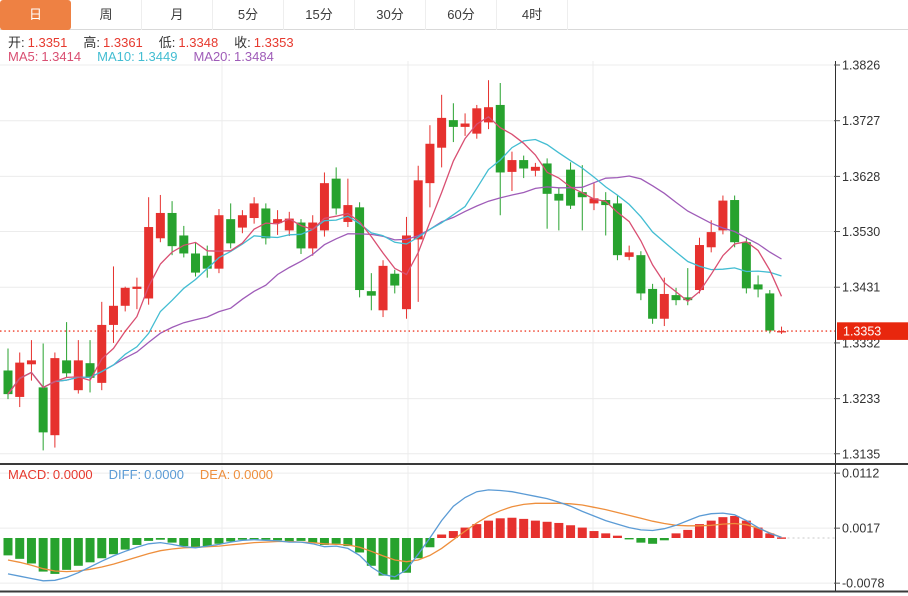 The height and width of the screenshot is (596, 908). Describe the element at coordinates (198, 42) in the screenshot. I see `low-value: 1.3348` at that location.